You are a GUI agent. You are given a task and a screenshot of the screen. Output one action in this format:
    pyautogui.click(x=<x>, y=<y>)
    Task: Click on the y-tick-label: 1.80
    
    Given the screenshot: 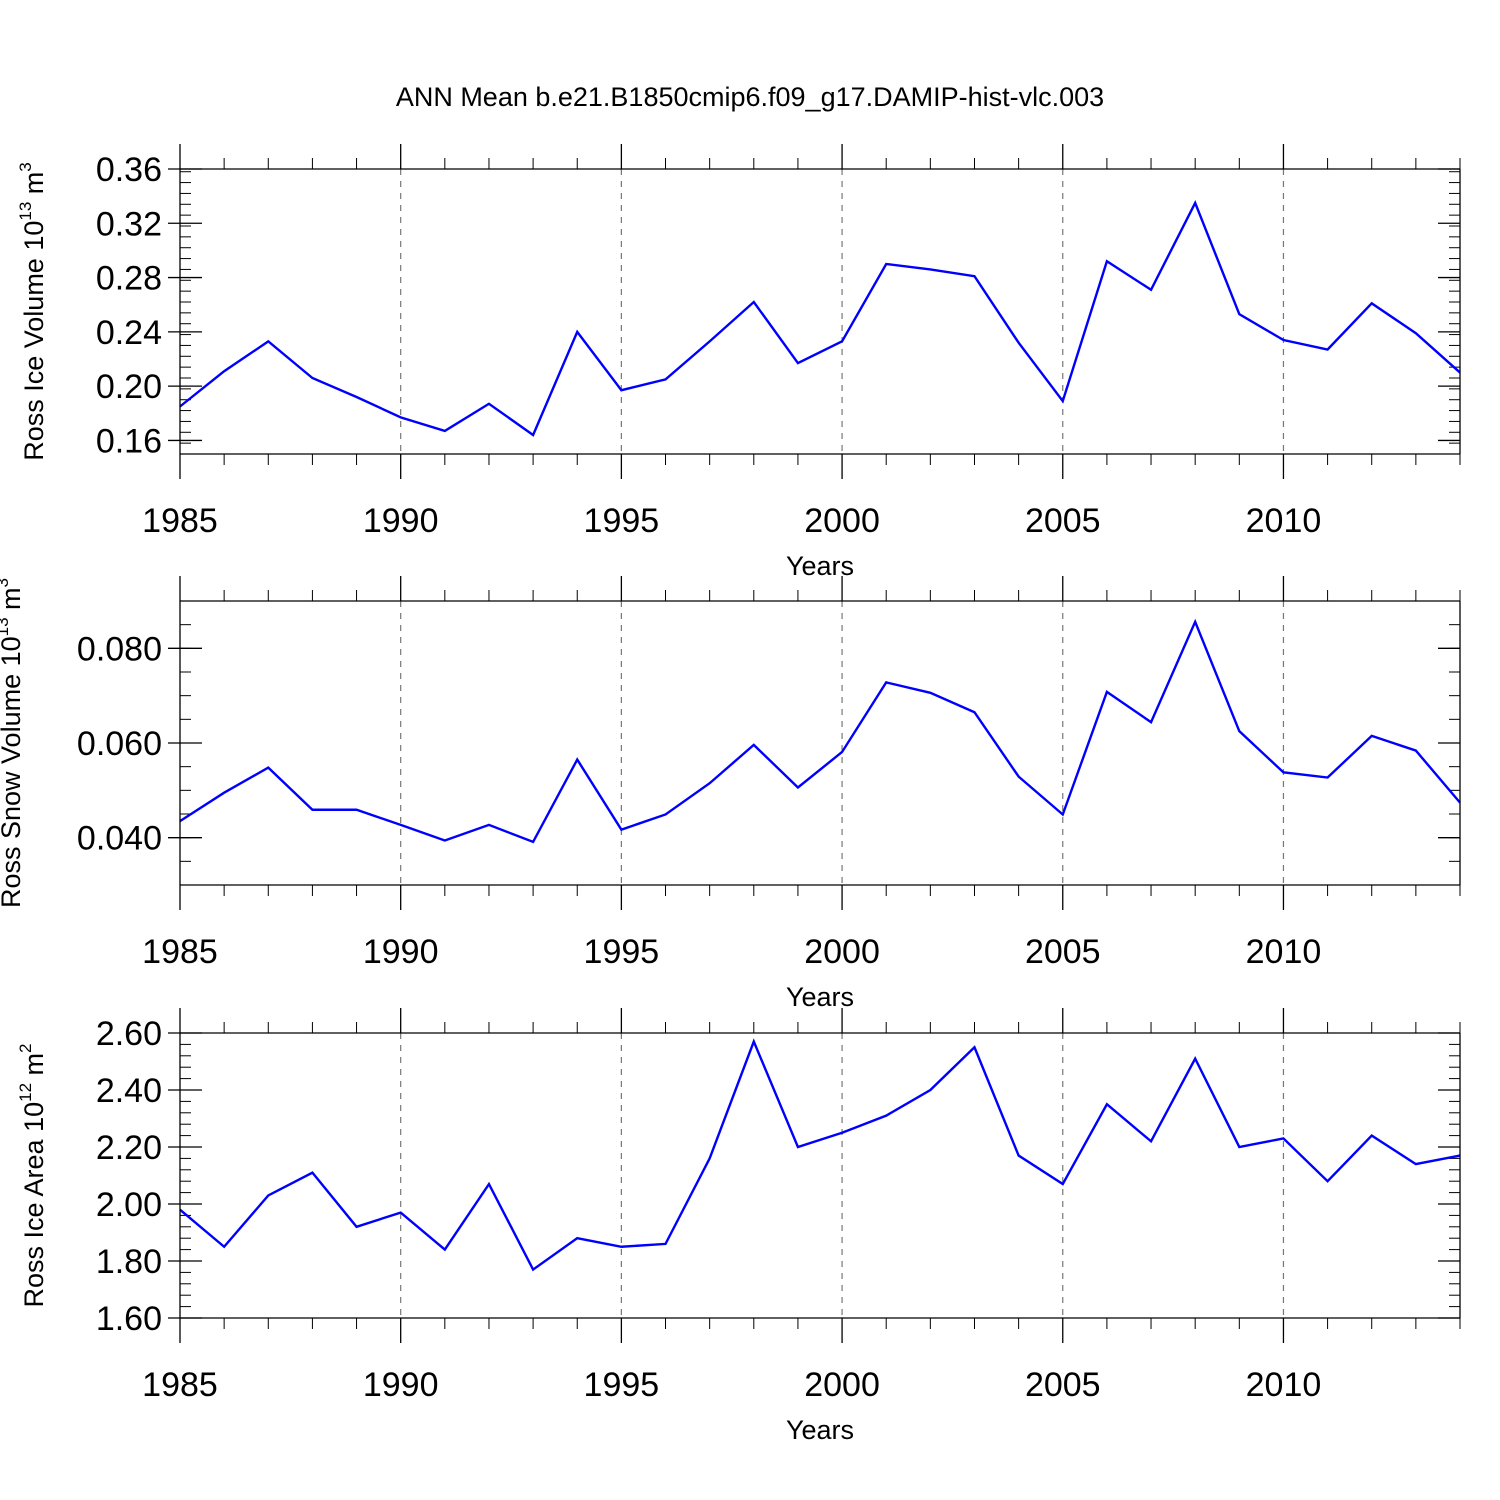 What is the action you would take?
    pyautogui.click(x=129, y=1262)
    